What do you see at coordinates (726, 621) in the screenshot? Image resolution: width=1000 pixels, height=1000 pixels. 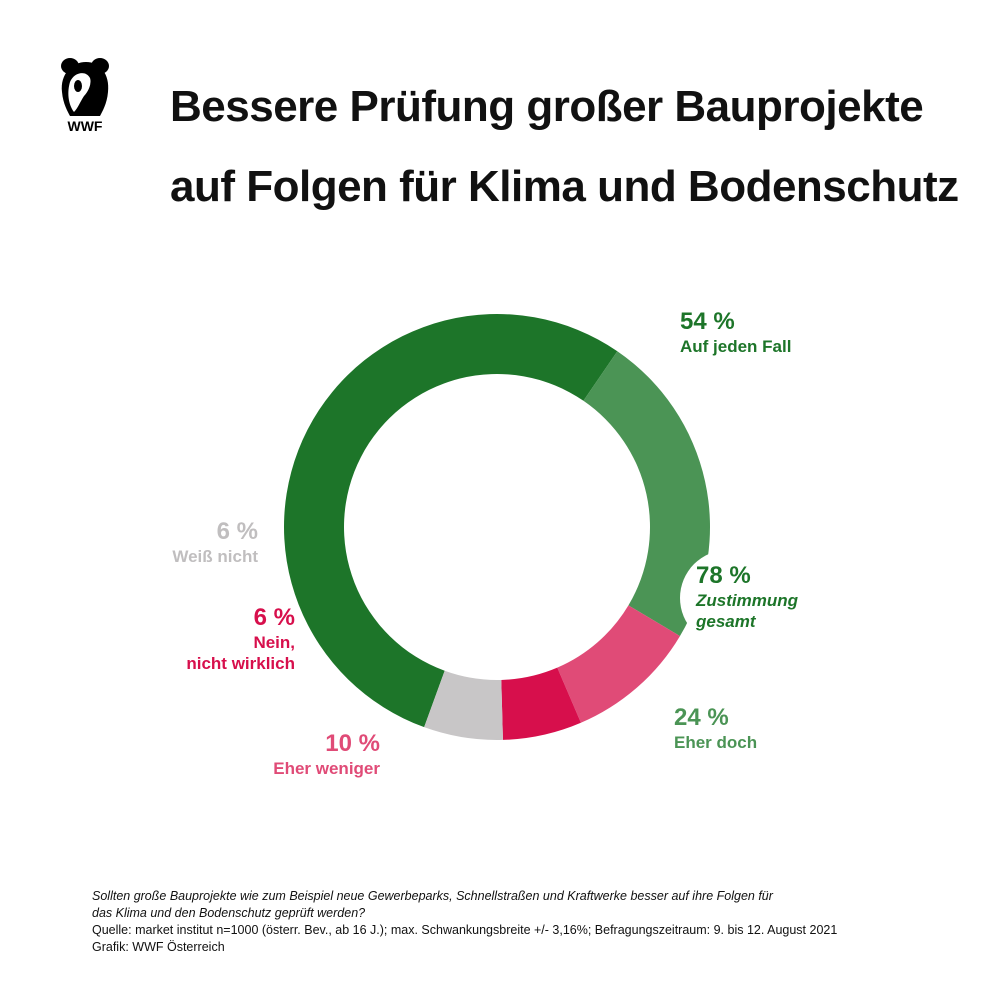 I see `zustimmung-line-2: gesamt` at bounding box center [726, 621].